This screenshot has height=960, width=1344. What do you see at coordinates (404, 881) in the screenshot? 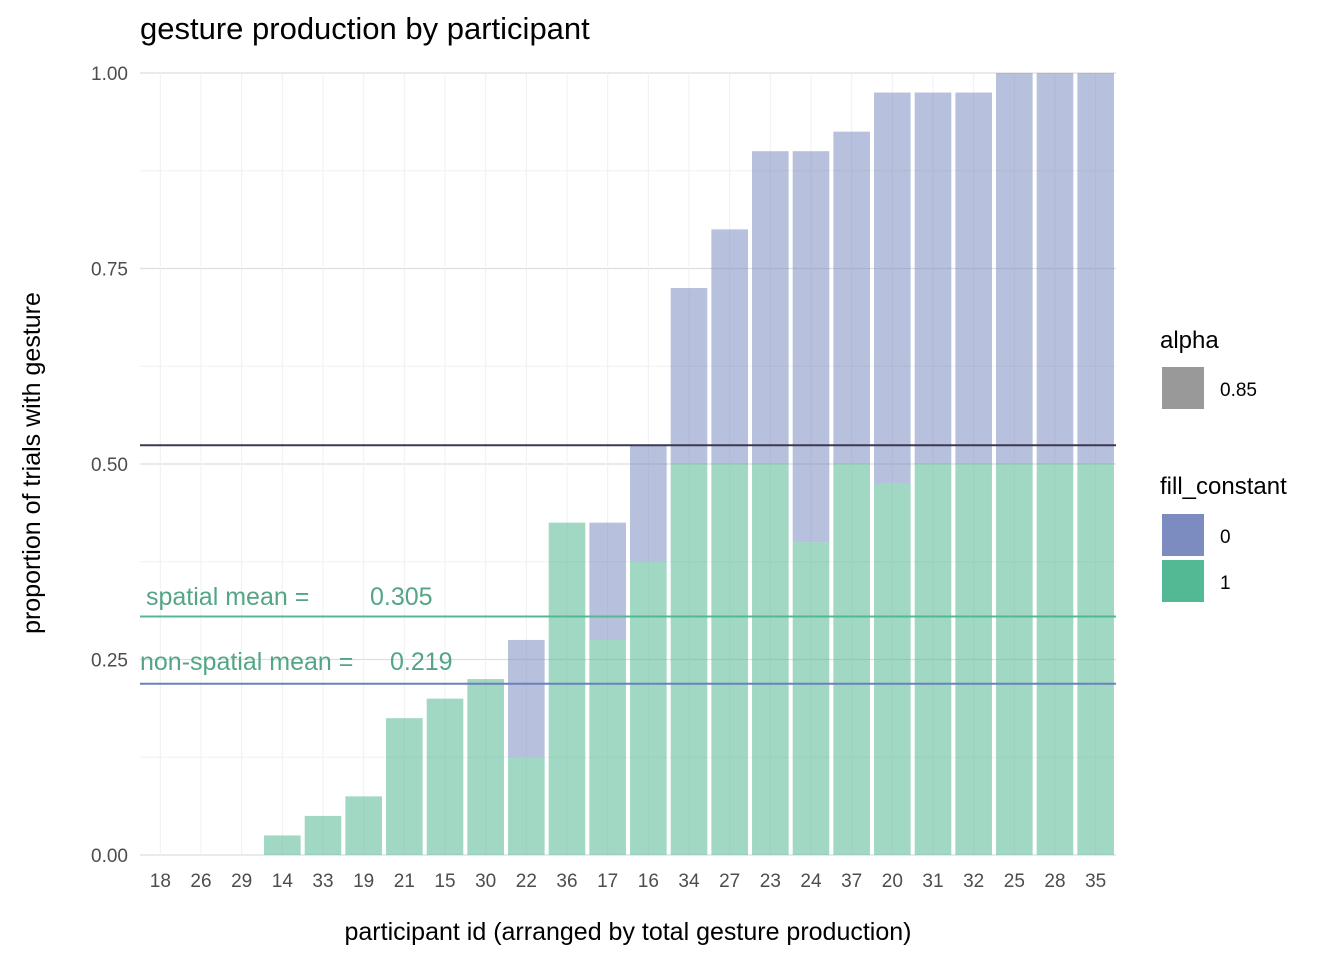
I see `x-tick-label: 21` at bounding box center [404, 881].